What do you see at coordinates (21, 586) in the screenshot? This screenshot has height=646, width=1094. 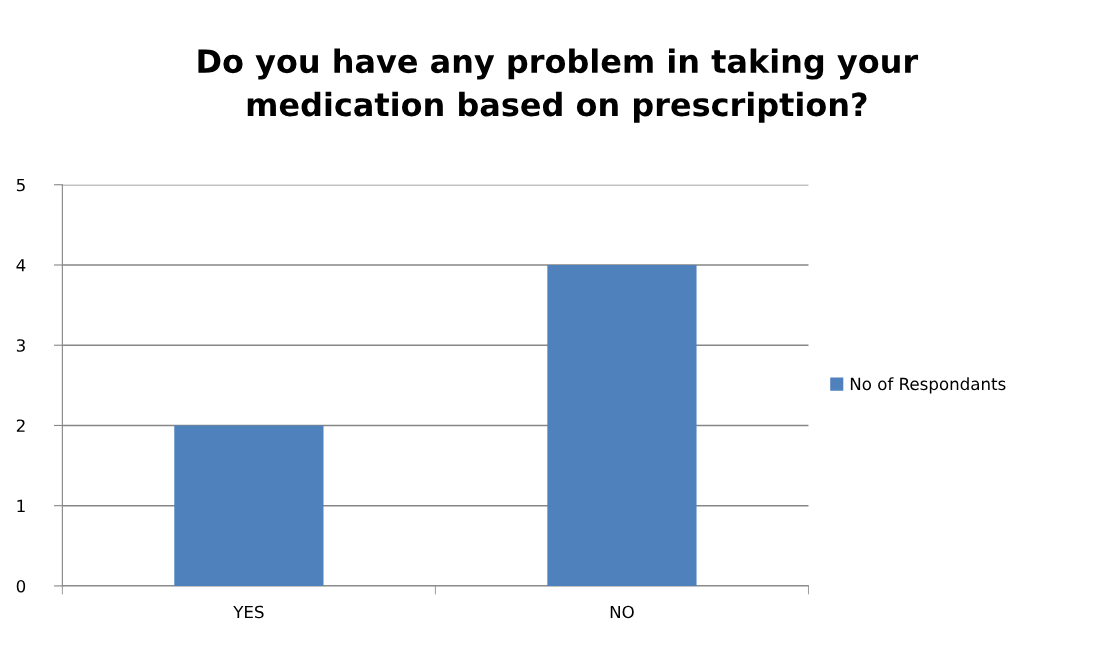 I see `y-tick-label: 0` at bounding box center [21, 586].